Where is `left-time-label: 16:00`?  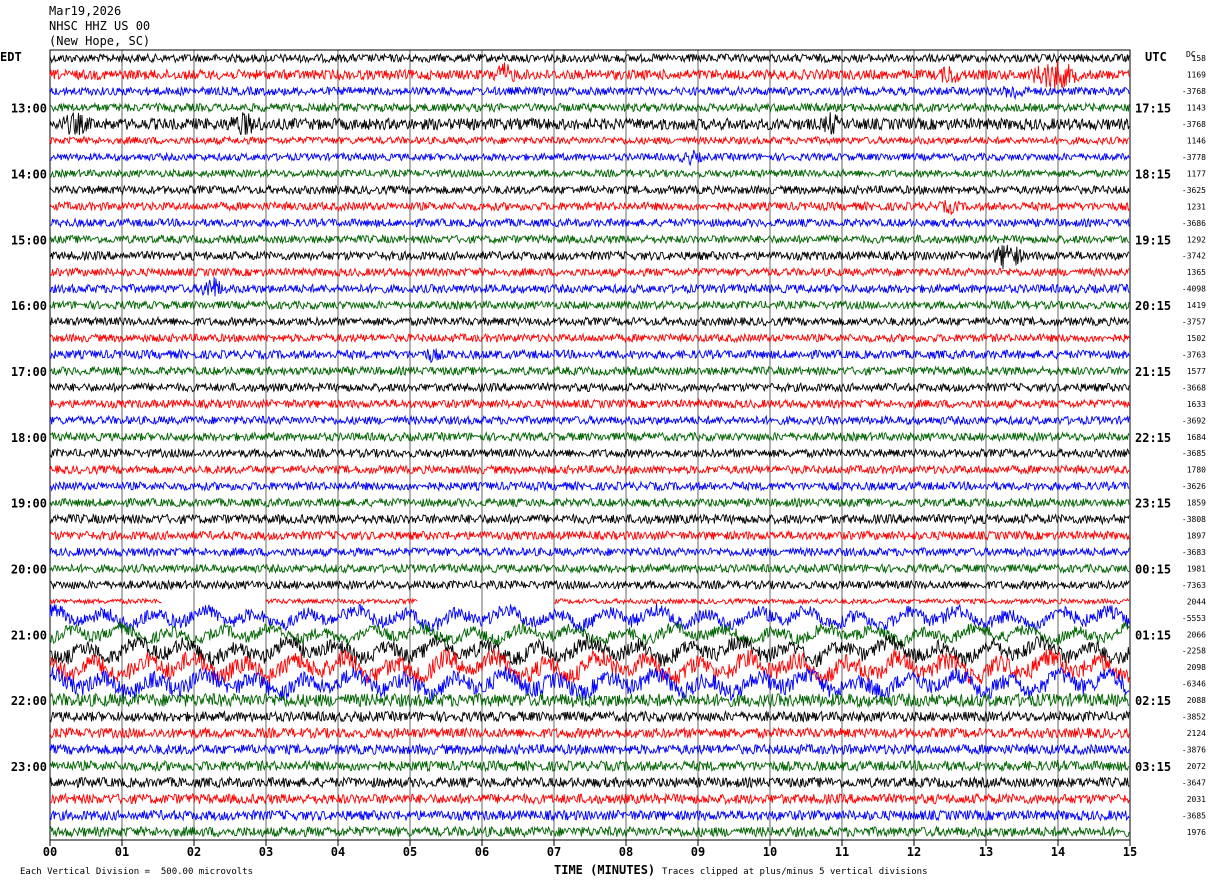
left-time-label: 16:00 is located at coordinates (29, 306).